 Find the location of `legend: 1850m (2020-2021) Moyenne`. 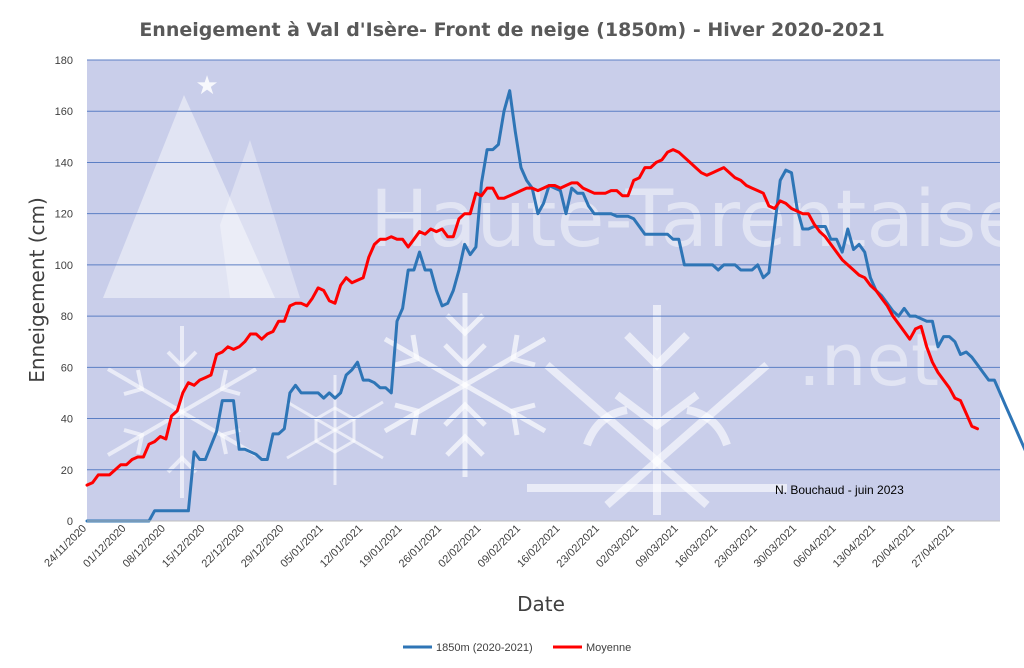

legend: 1850m (2020-2021) Moyenne is located at coordinates (517, 648).